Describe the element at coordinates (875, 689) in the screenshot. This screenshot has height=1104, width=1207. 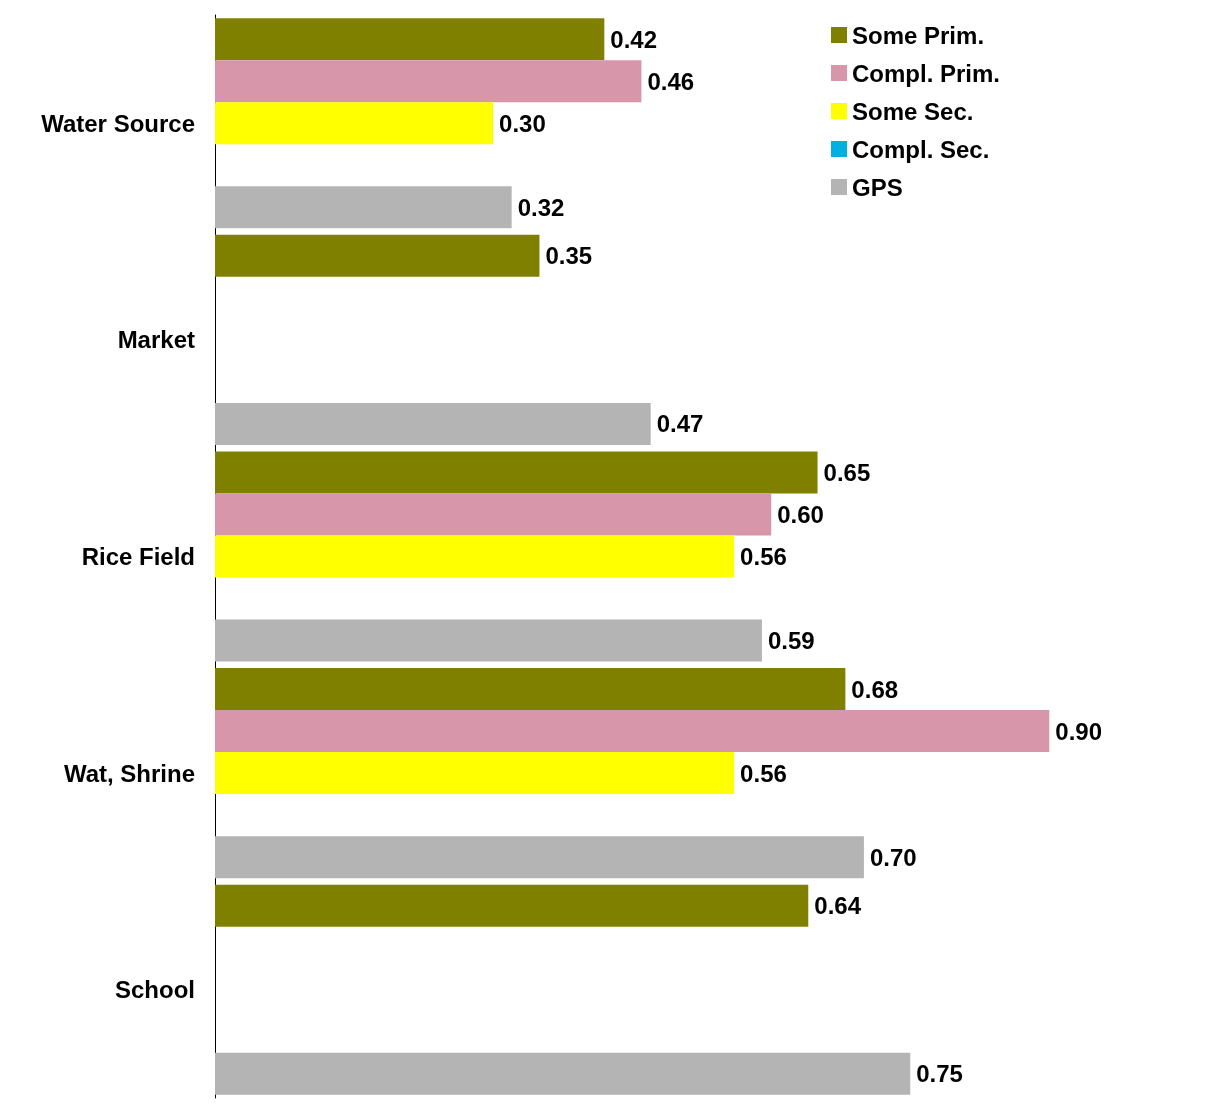
I see `data-label: 0.68` at that location.